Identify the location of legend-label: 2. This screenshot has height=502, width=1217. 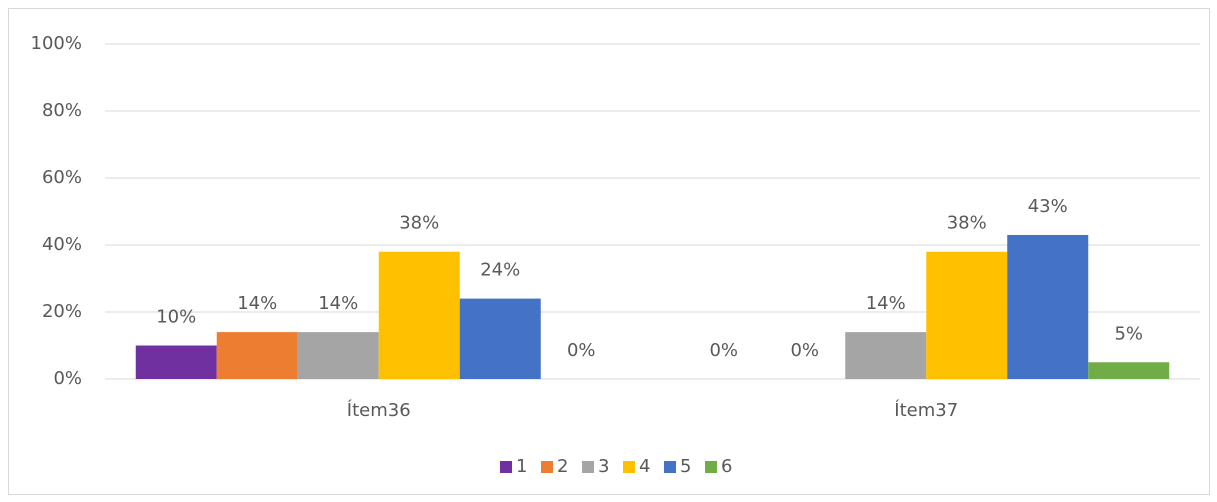
(562, 466).